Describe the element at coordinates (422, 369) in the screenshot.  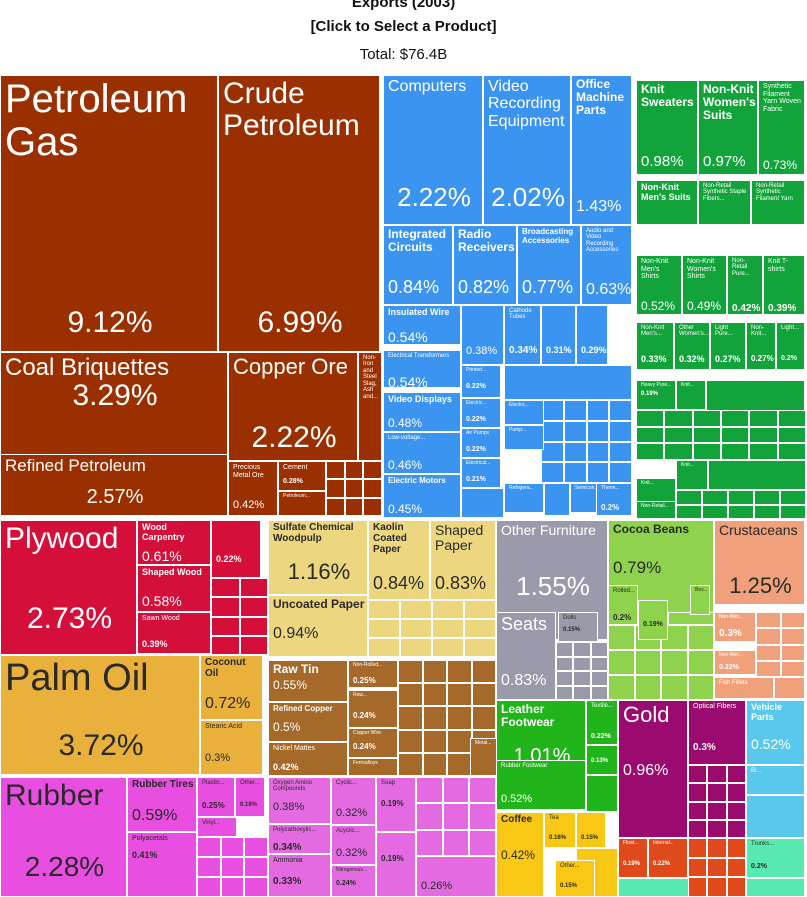
I see `tile-electrical-transformers-17: Electrical Transformers 0.54%` at that location.